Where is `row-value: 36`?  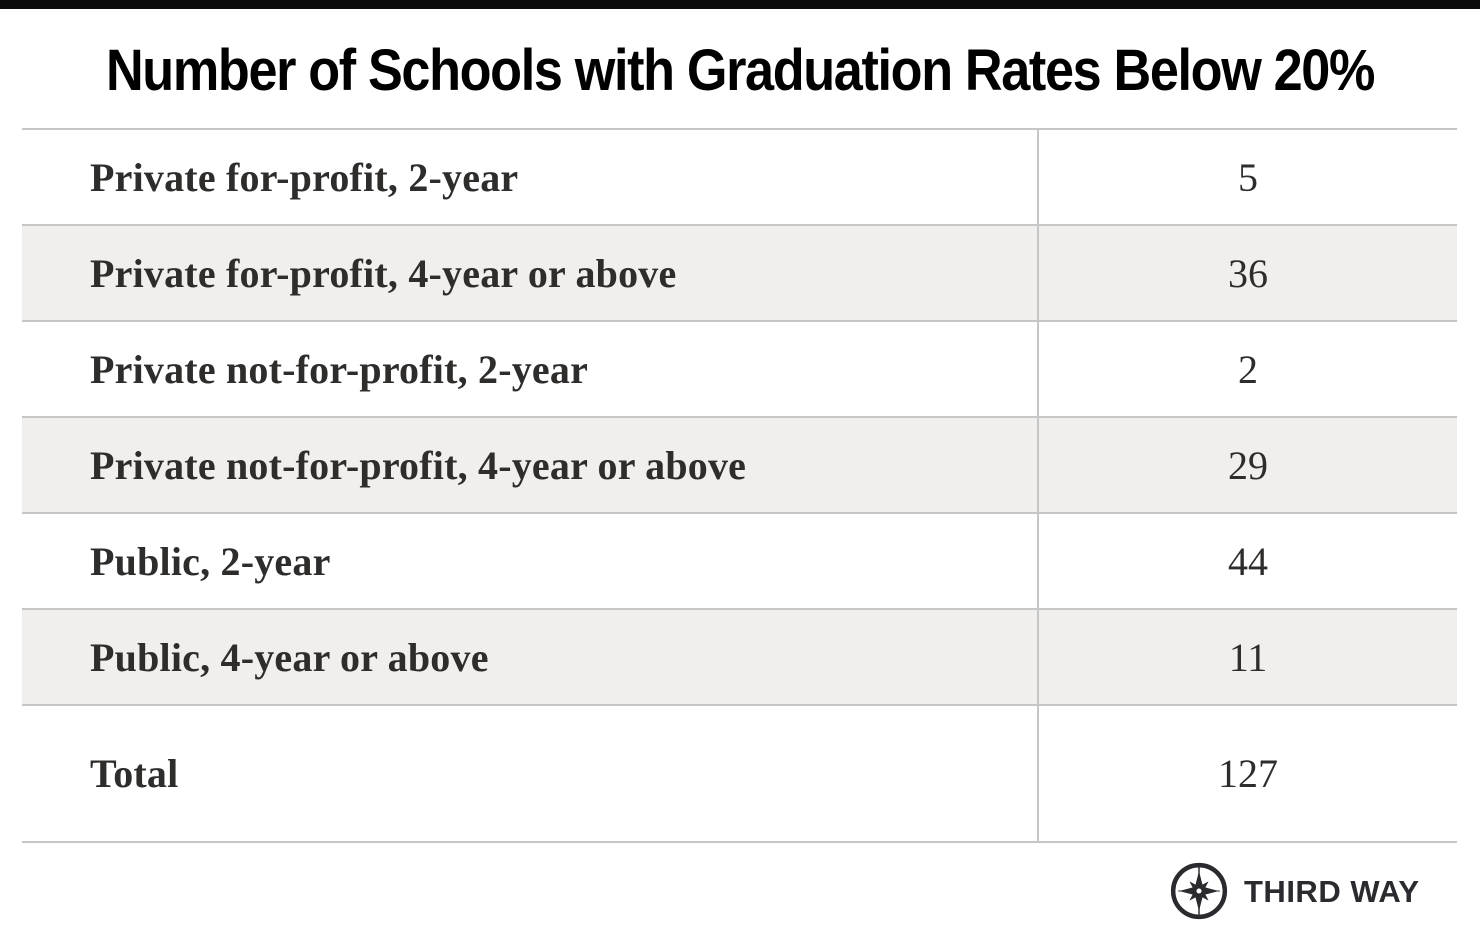
row-value: 36 is located at coordinates (1247, 273).